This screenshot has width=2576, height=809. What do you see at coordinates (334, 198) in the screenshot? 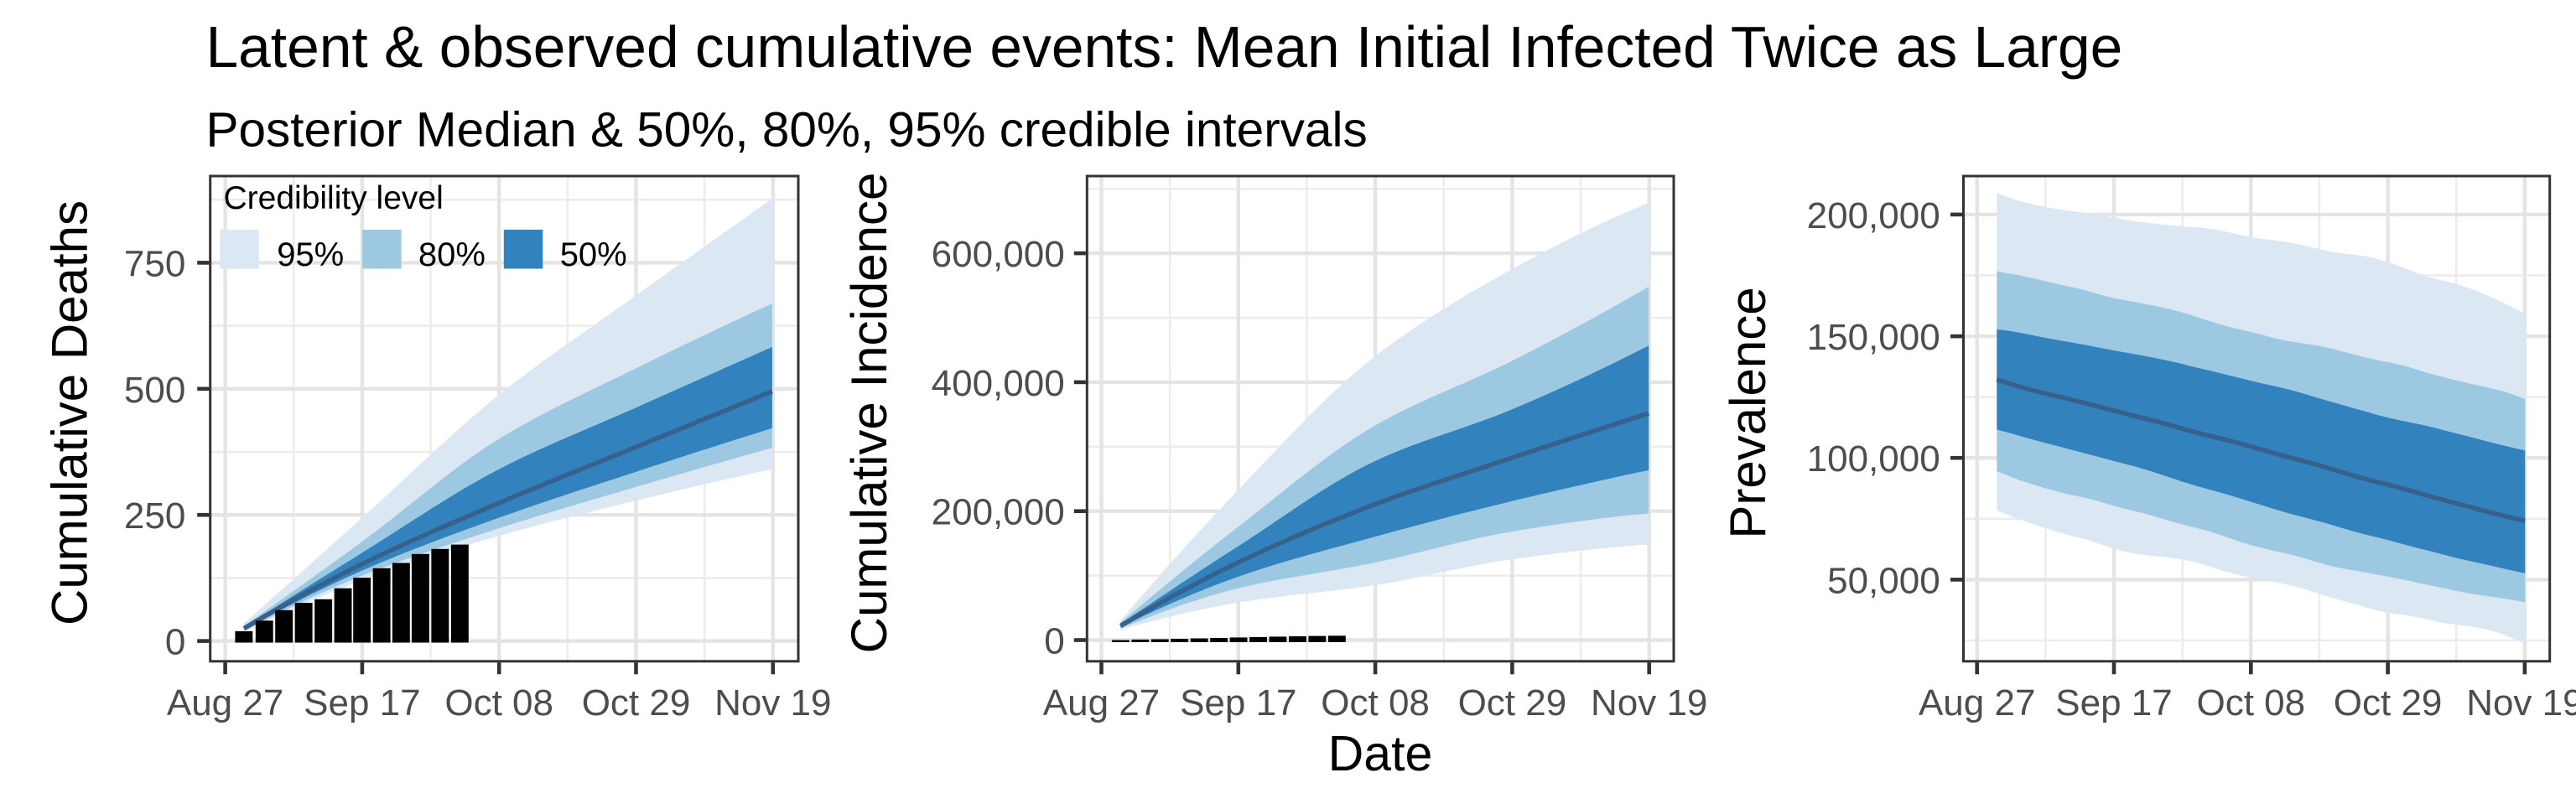
I see `svg-text: Credibility level` at bounding box center [334, 198].